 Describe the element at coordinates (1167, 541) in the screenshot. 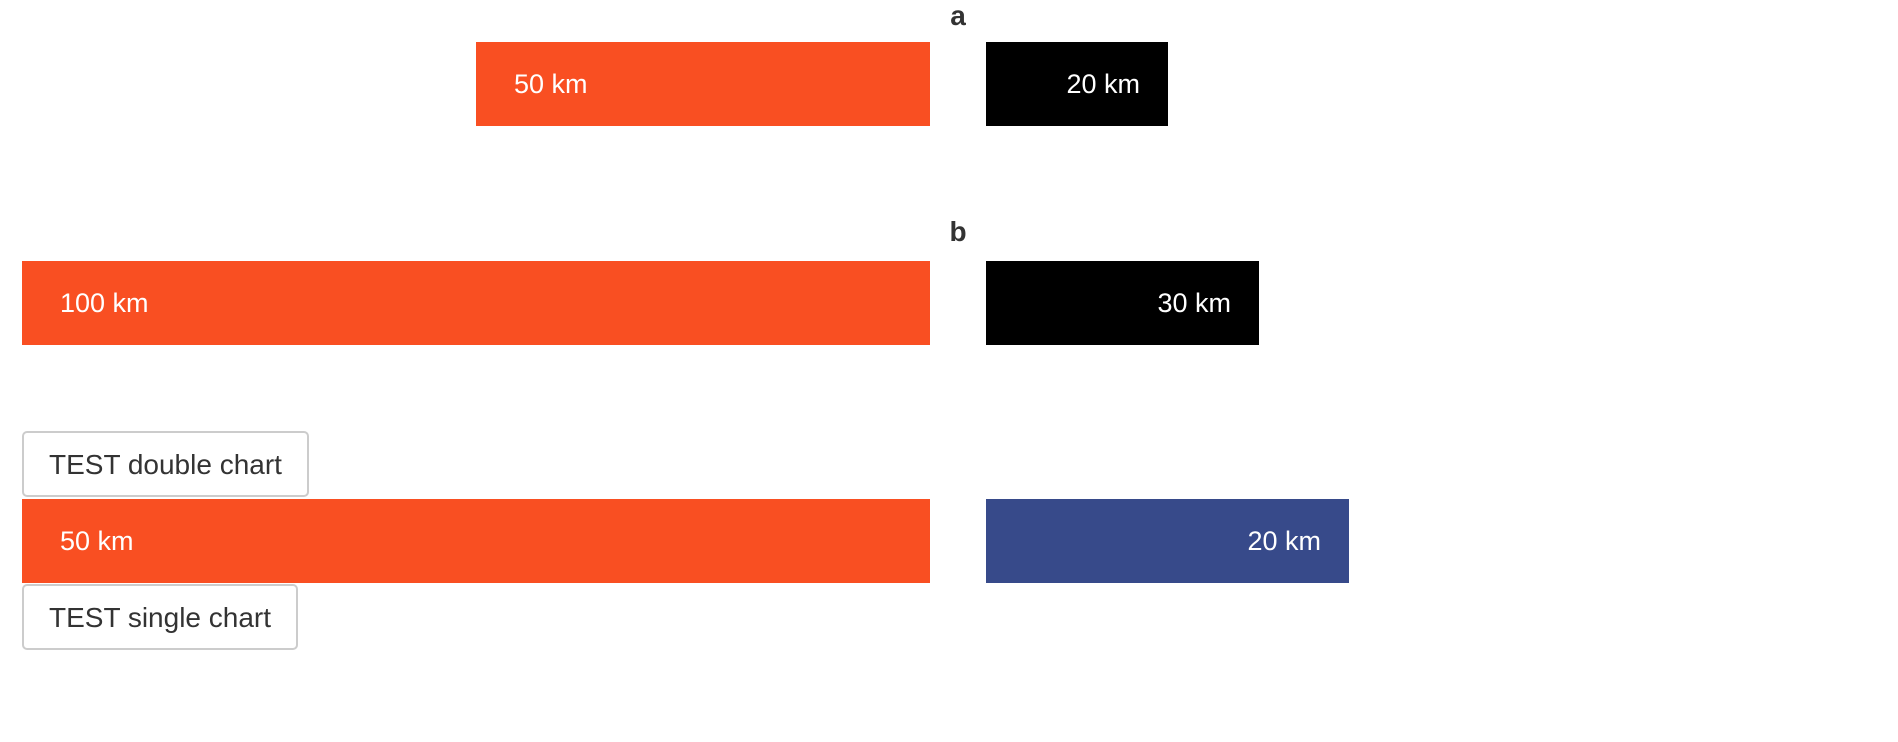

I see `chart-c-right-bar: 20 km` at that location.